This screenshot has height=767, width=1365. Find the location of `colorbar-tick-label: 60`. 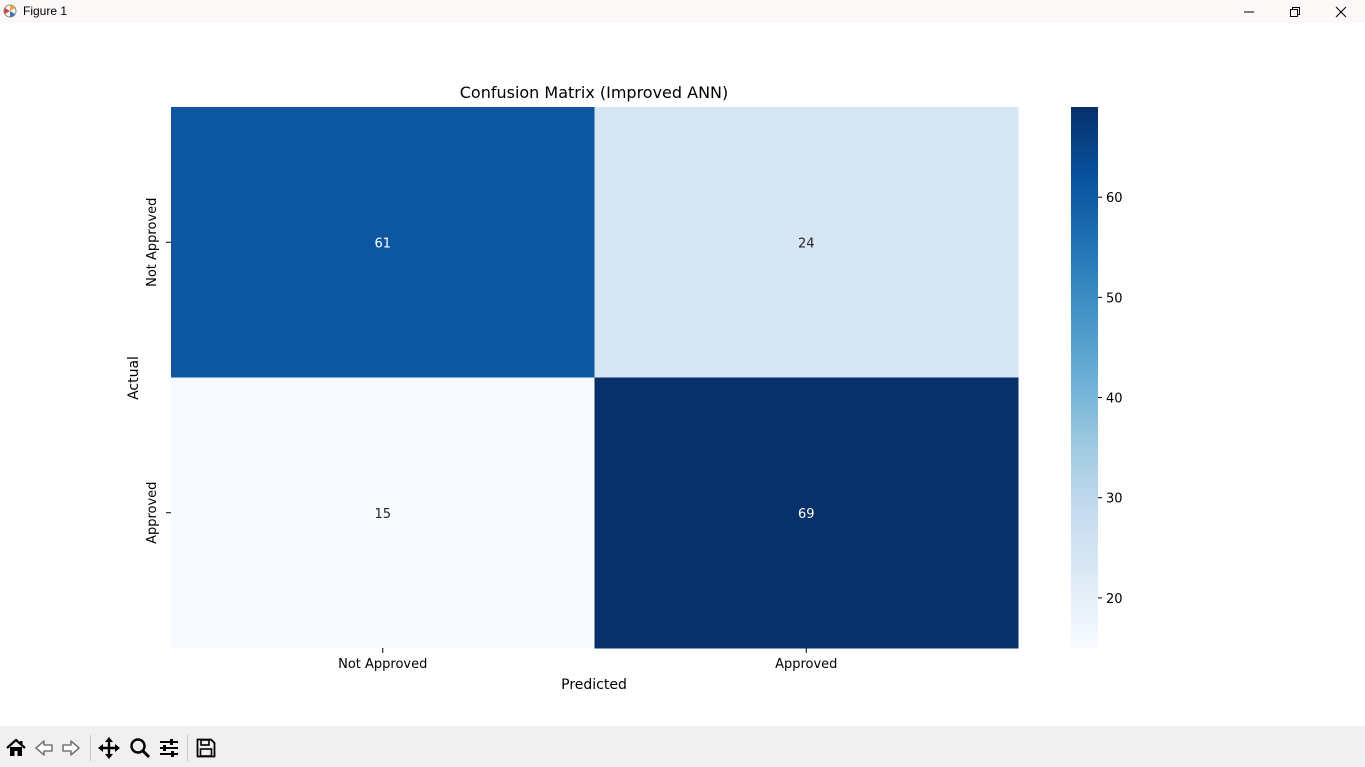

colorbar-tick-label: 60 is located at coordinates (1114, 198).